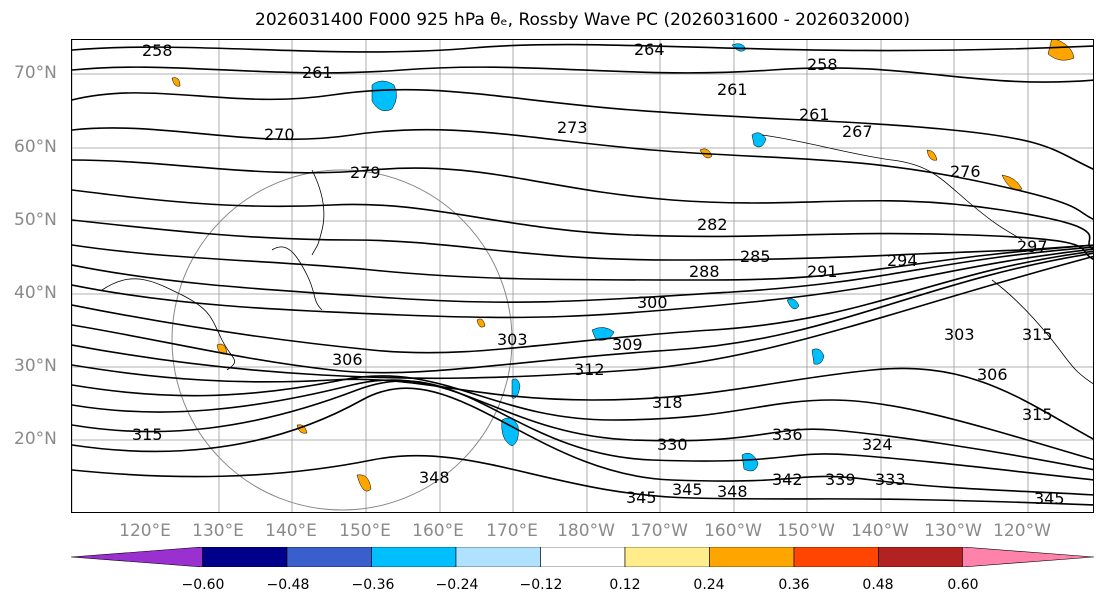 This screenshot has height=606, width=1105. I want to click on colorbar-tick: −0.36, so click(373, 585).